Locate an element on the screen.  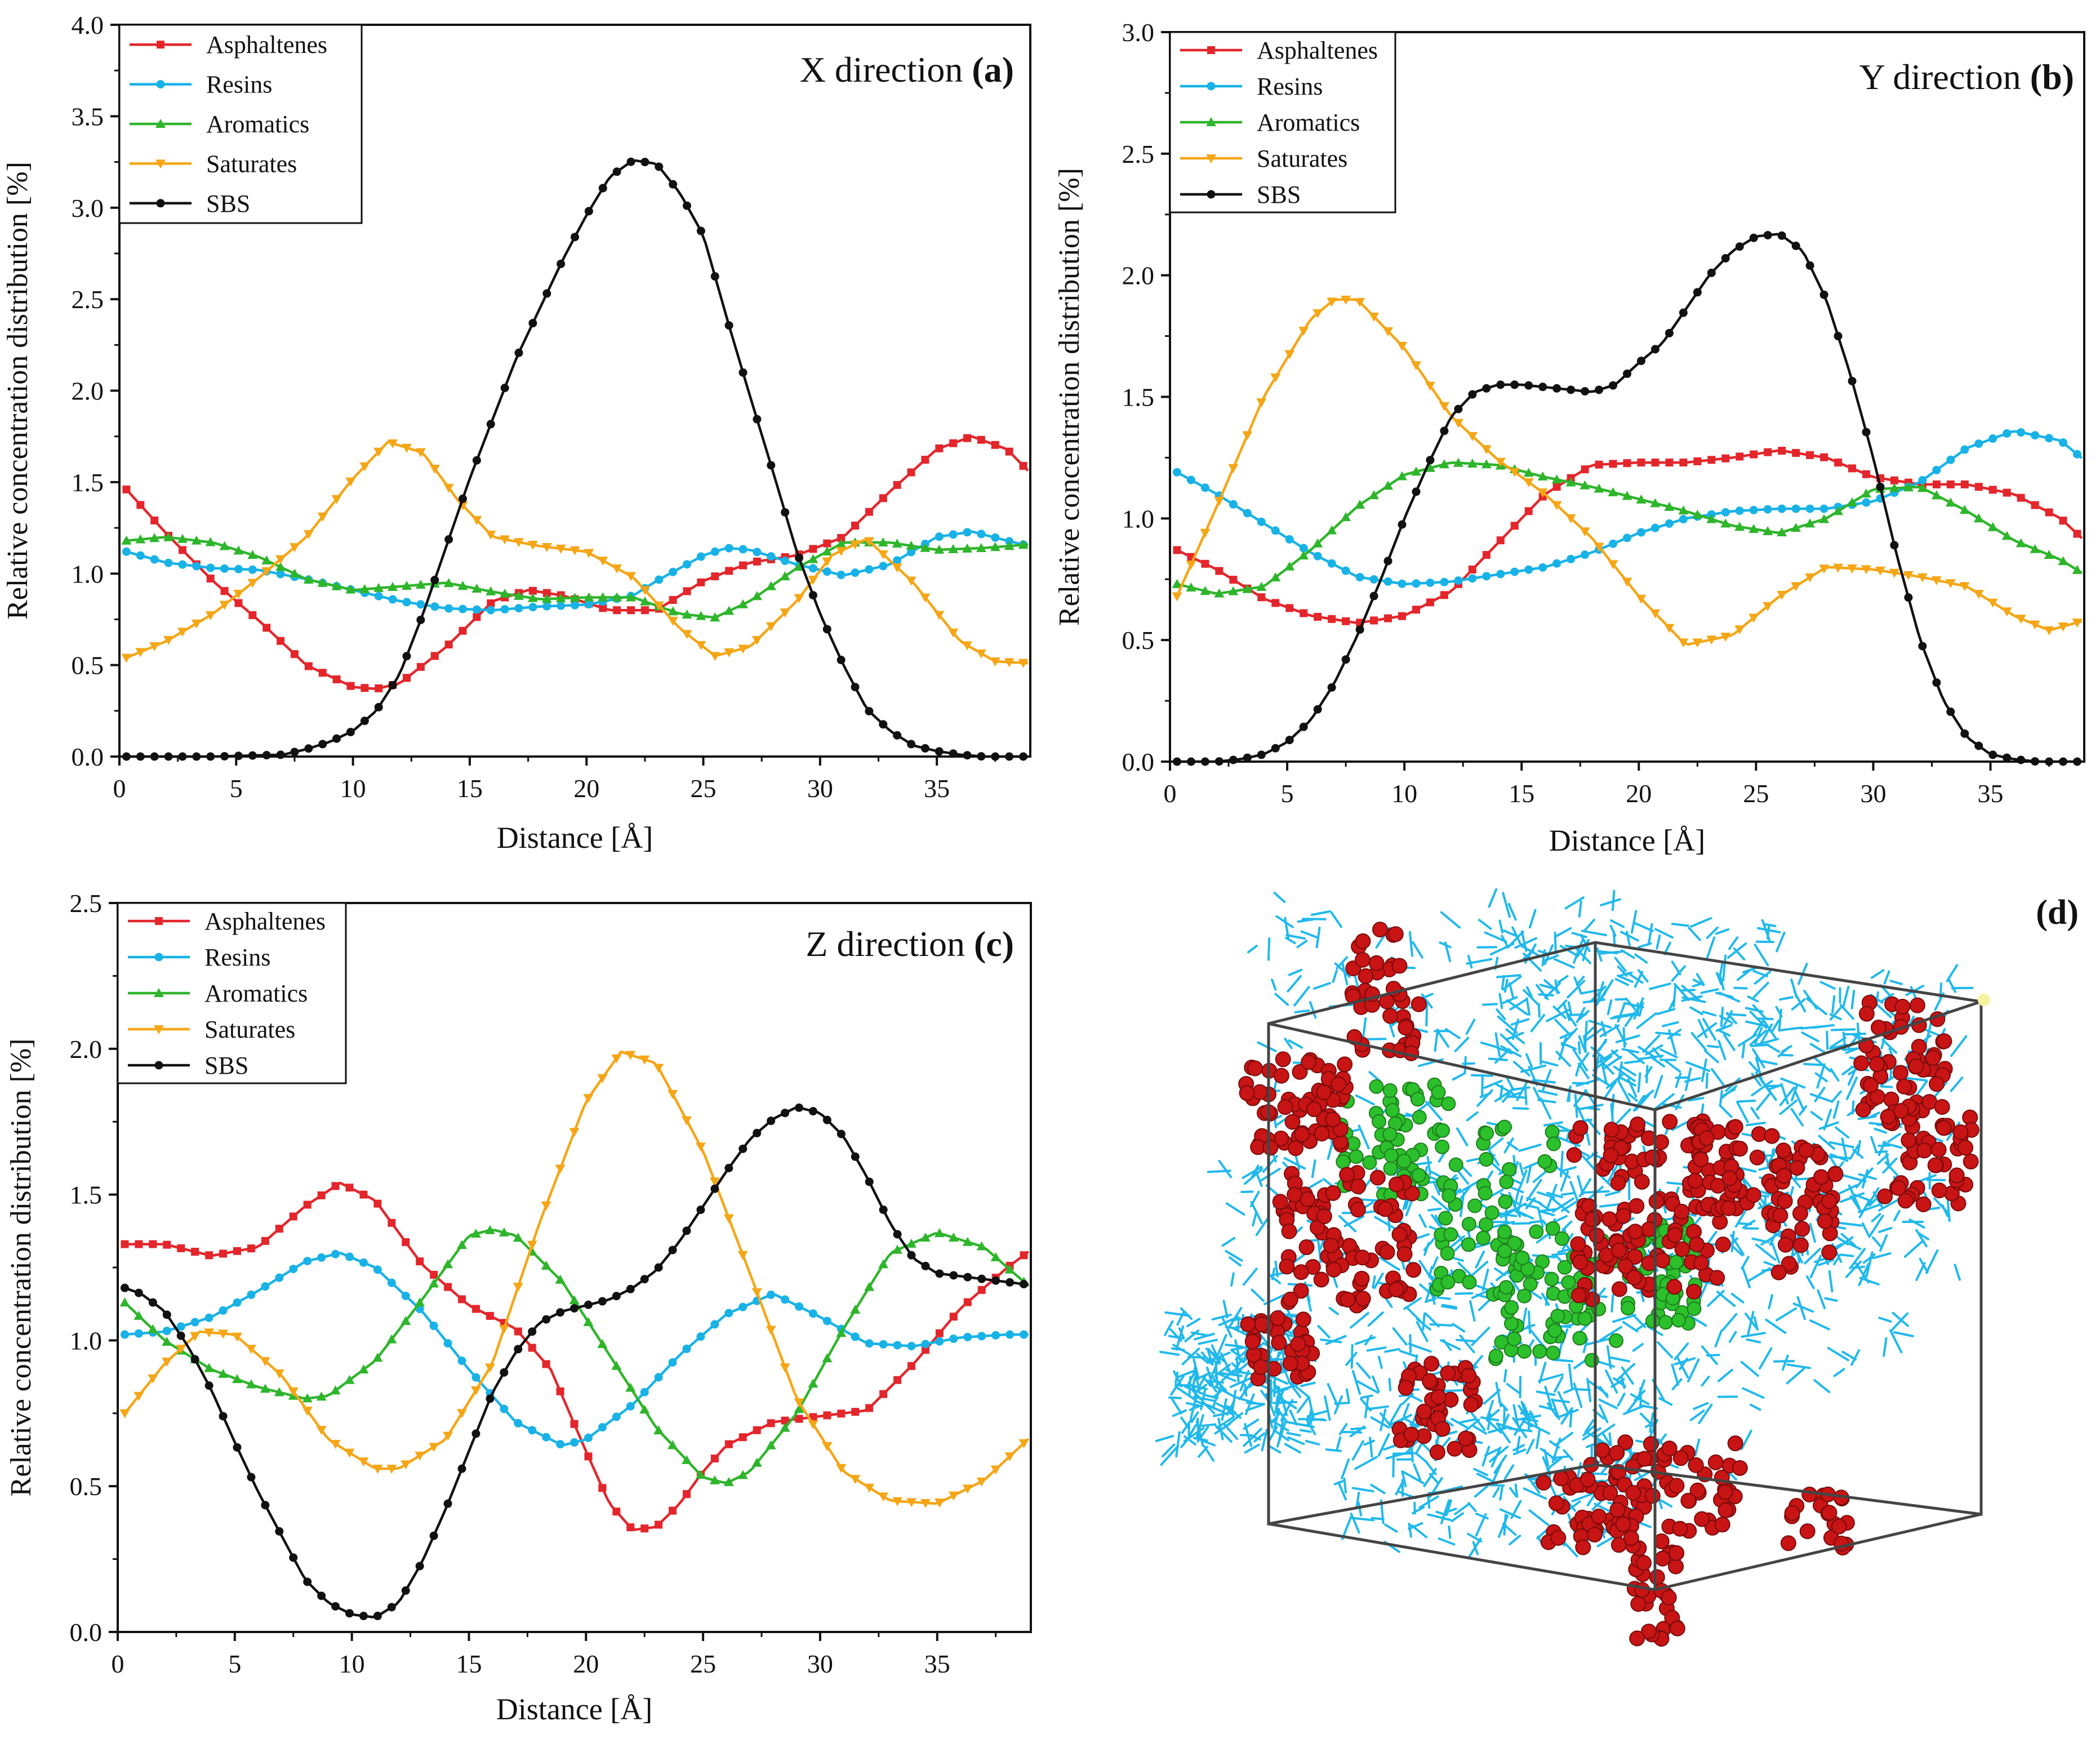
series-line-saturates is located at coordinates (577, 553).